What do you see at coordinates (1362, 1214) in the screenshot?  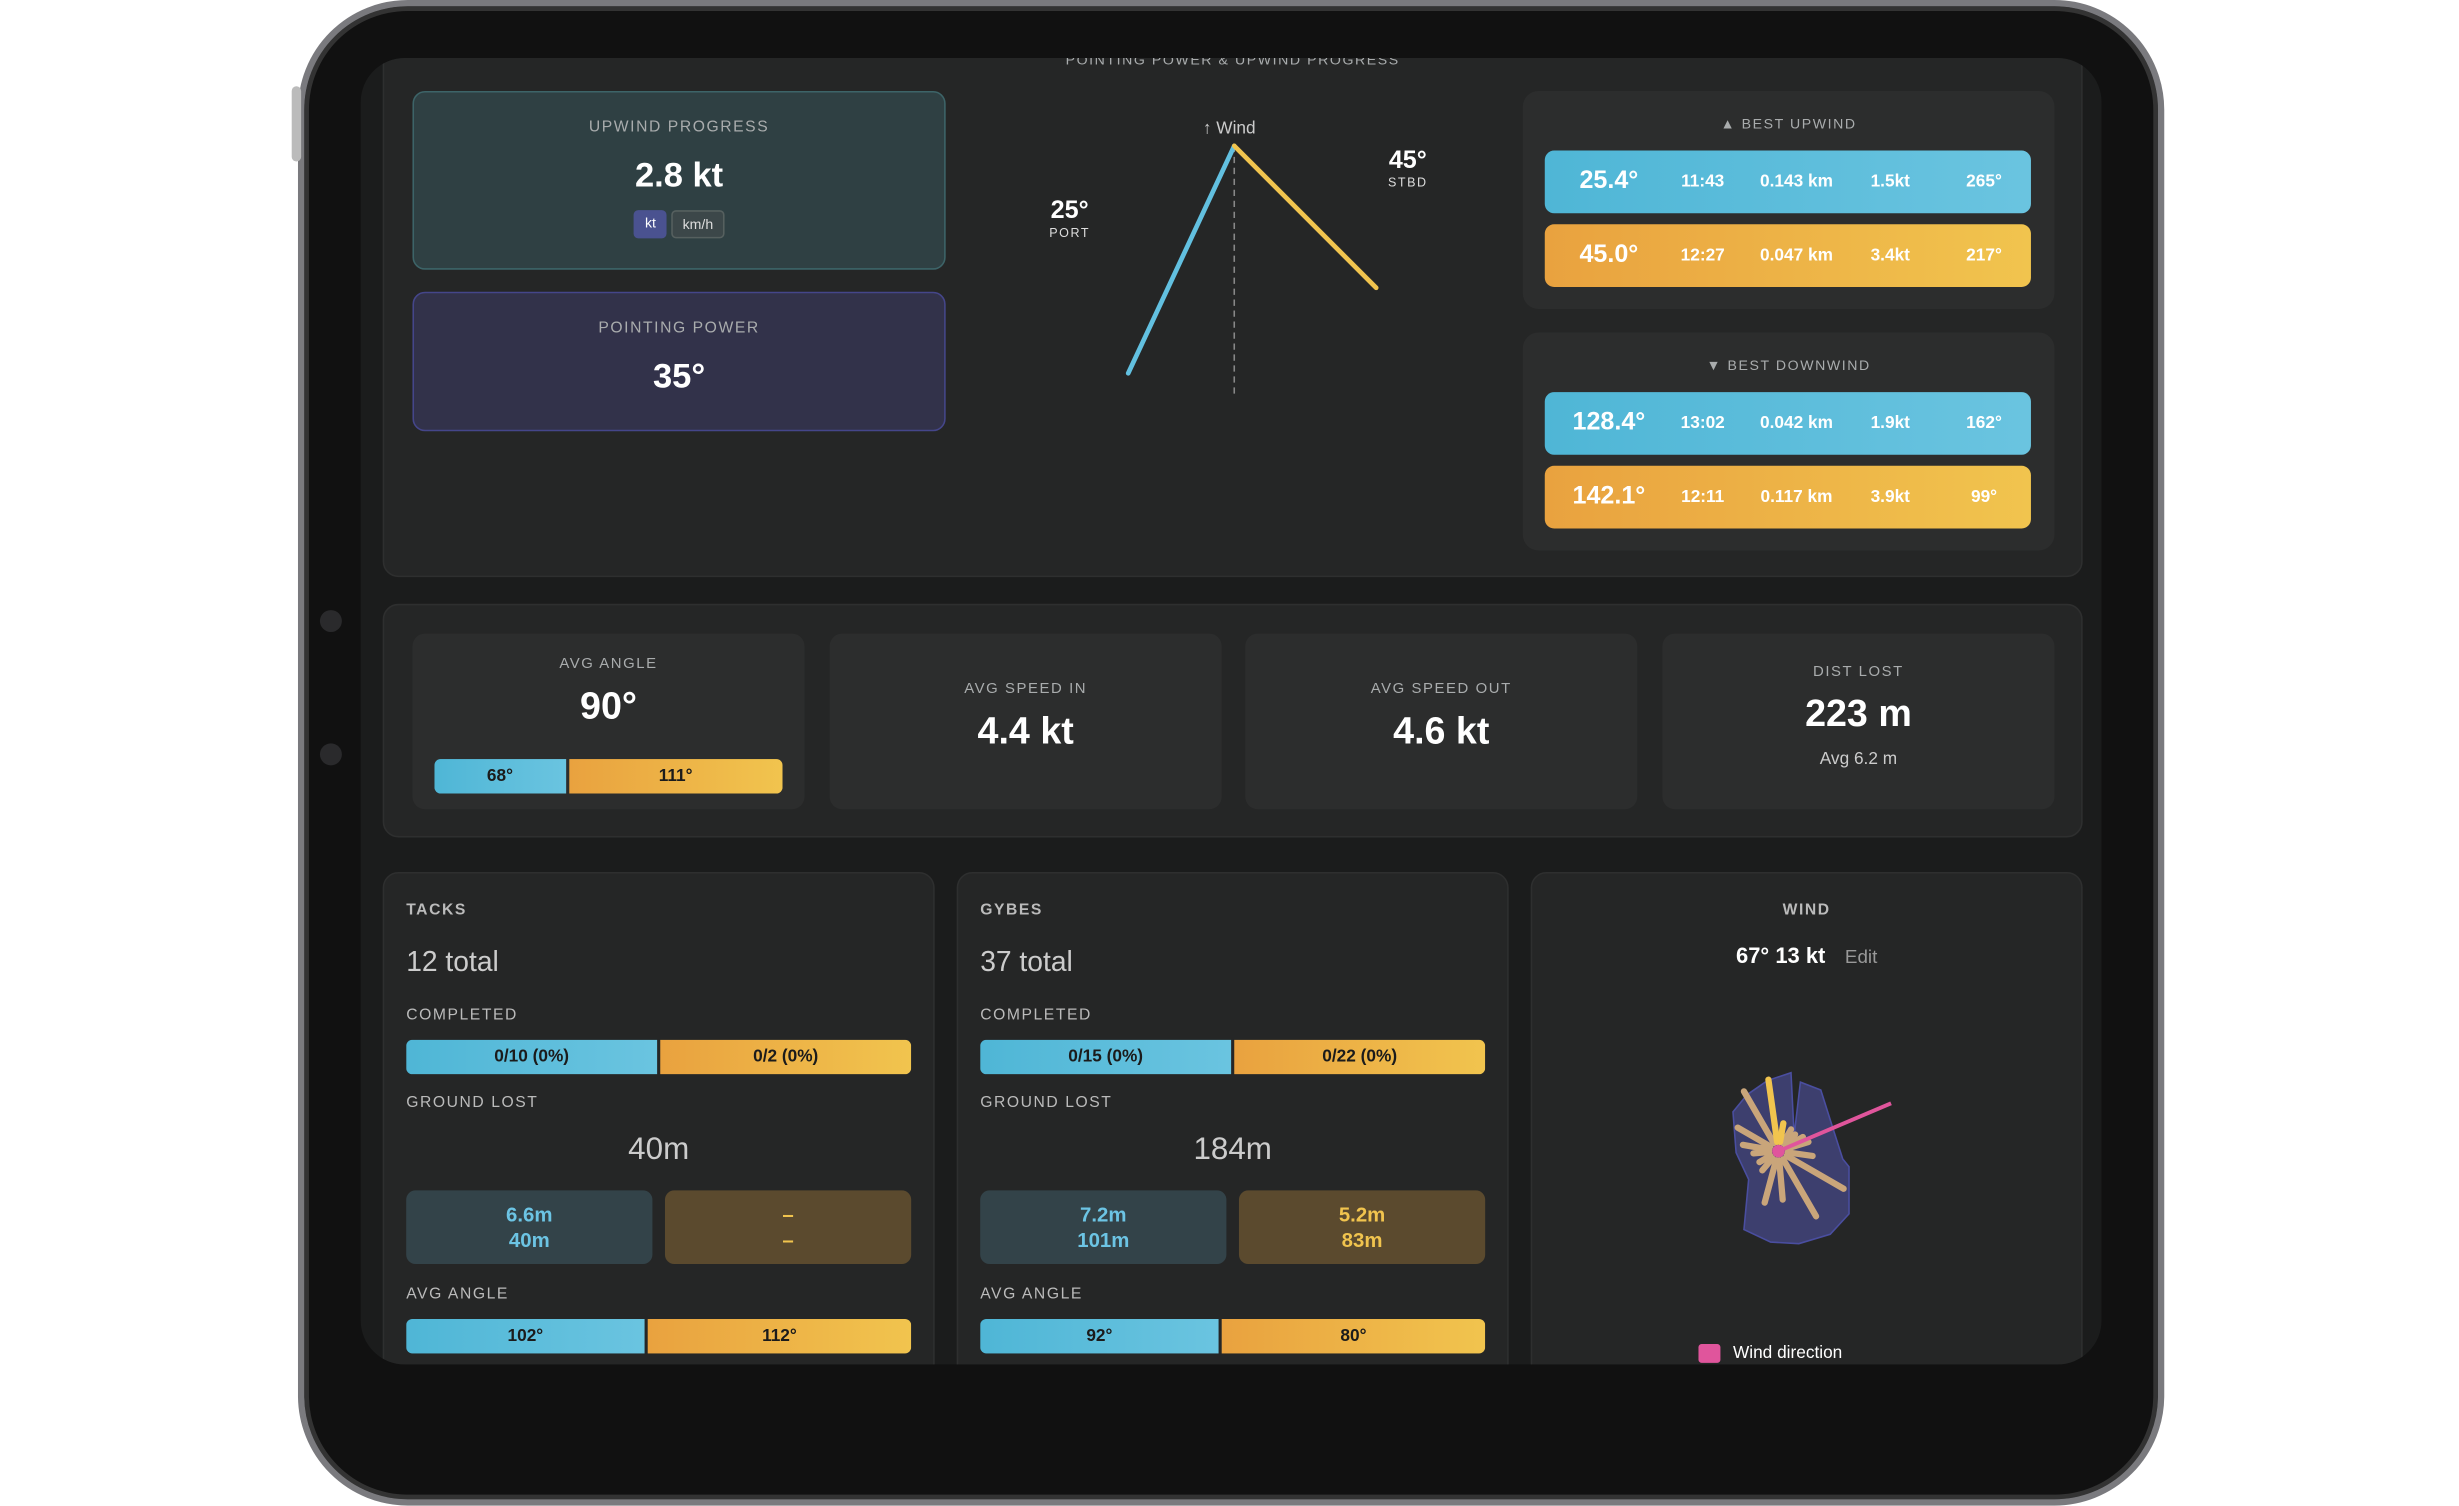 I see `stbd-avg: 5.2m` at bounding box center [1362, 1214].